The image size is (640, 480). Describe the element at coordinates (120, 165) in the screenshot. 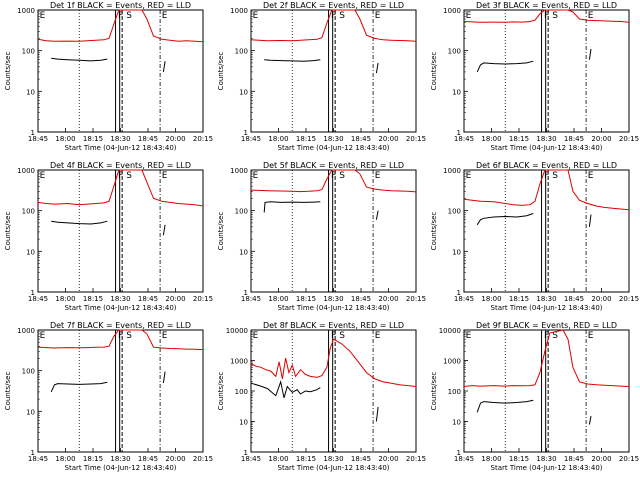

I see `panel-title: Det 4f BLACK = Events, RED = LLD` at that location.